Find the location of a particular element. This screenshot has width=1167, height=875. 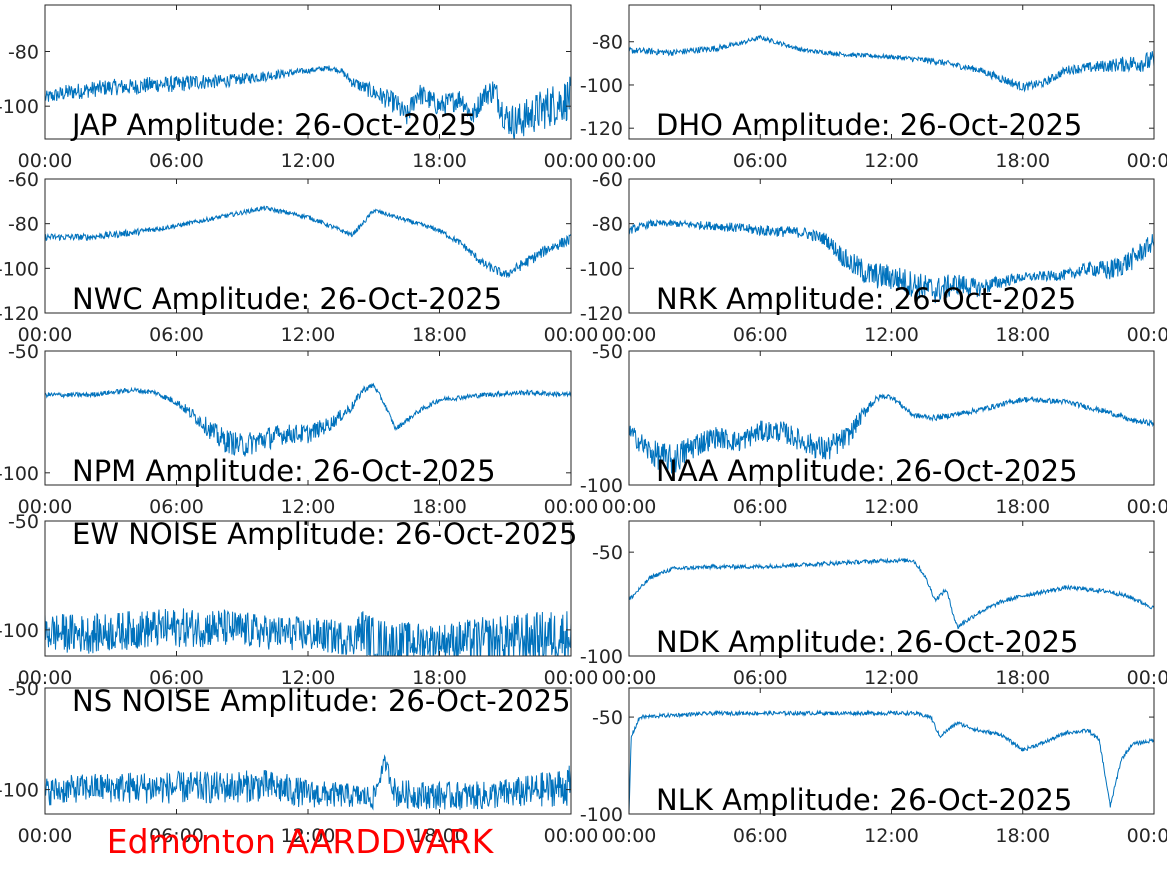

trace-jap is located at coordinates (308, 102).